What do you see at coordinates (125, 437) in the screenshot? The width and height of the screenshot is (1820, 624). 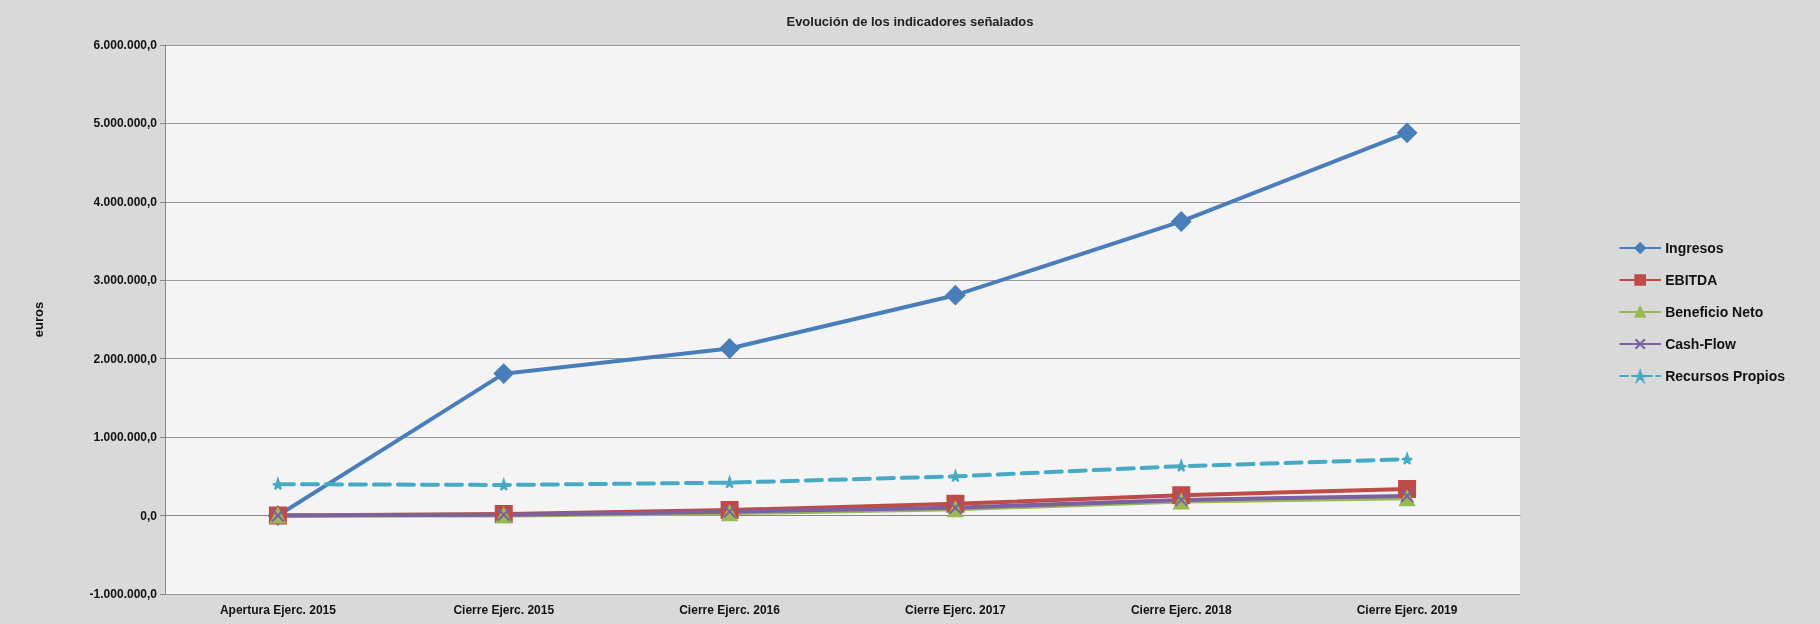 I see `y-tick-label: 1.000.000,0` at bounding box center [125, 437].